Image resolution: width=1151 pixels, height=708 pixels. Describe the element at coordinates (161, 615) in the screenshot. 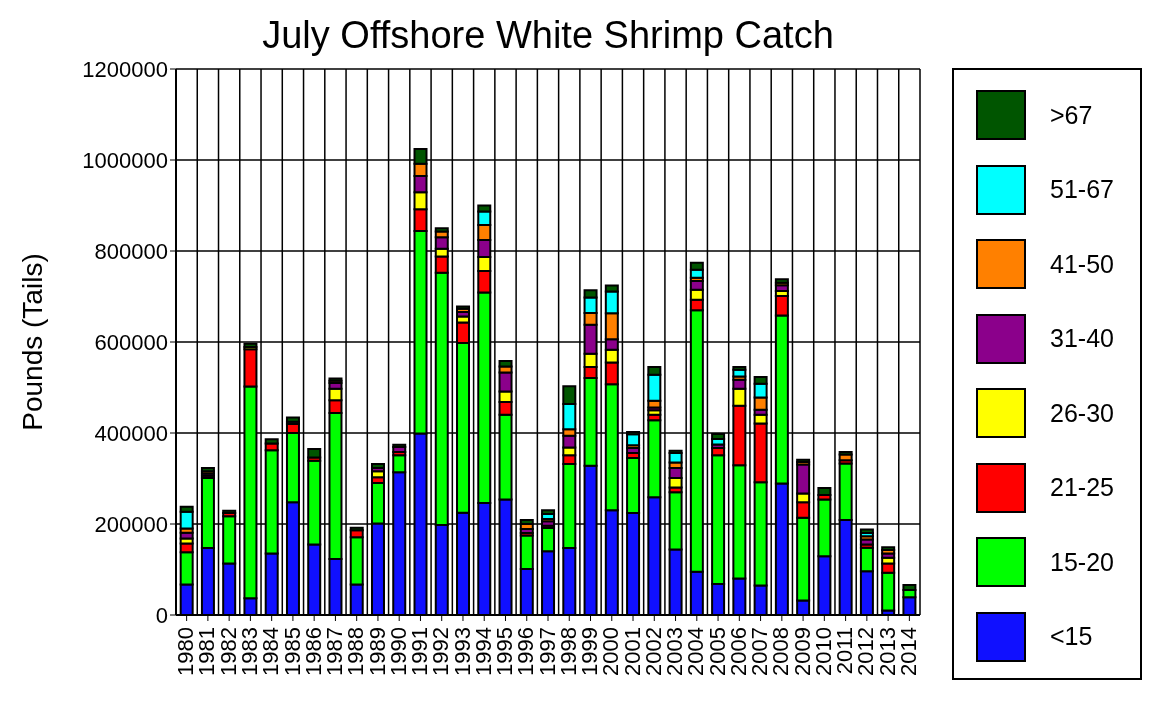

I see `y-tick-label: 0` at that location.